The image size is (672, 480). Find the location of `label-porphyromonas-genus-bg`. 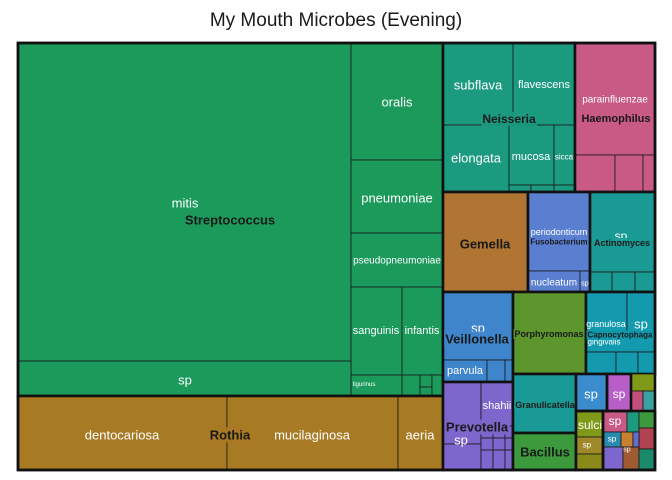

label-porphyromonas-genus-bg is located at coordinates (549, 334).